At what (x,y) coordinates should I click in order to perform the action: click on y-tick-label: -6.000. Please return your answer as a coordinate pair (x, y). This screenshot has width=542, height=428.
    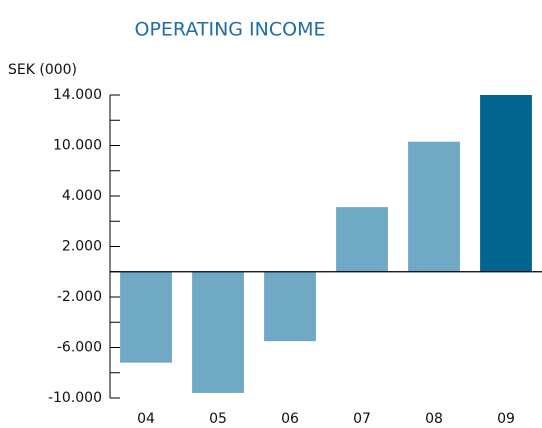
    Looking at the image, I should click on (79, 348).